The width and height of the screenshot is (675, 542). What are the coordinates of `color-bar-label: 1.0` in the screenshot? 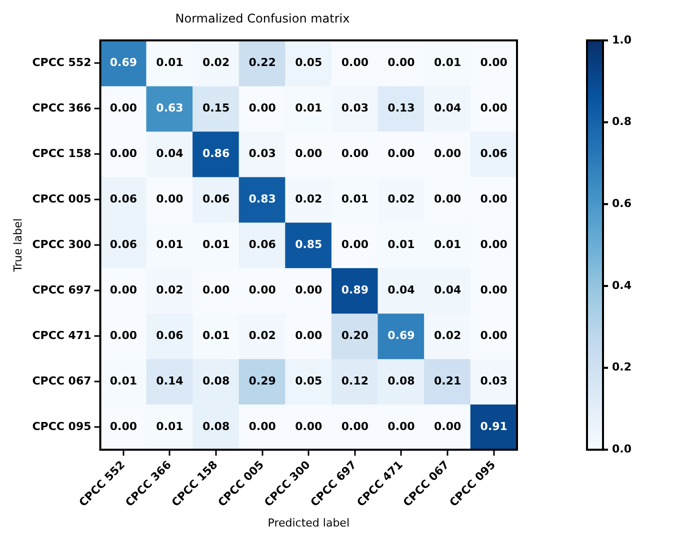 It's located at (622, 39).